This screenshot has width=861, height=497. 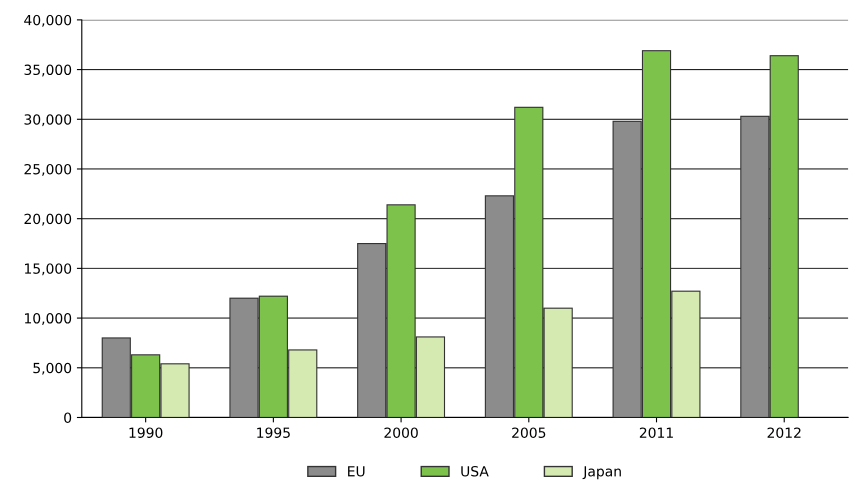 What do you see at coordinates (48, 319) in the screenshot?
I see `y-tick-label: 10,000` at bounding box center [48, 319].